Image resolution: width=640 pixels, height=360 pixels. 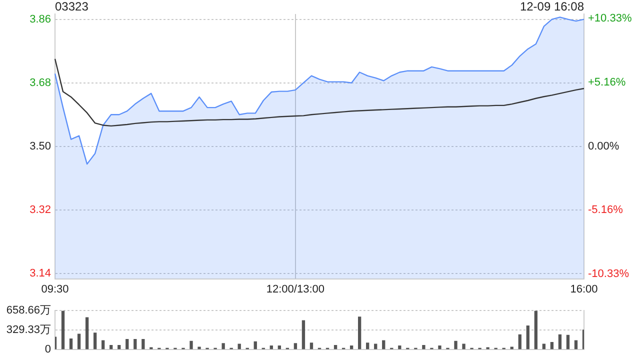 I want to click on y2-tick-label: +10.33%, so click(x=610, y=18).